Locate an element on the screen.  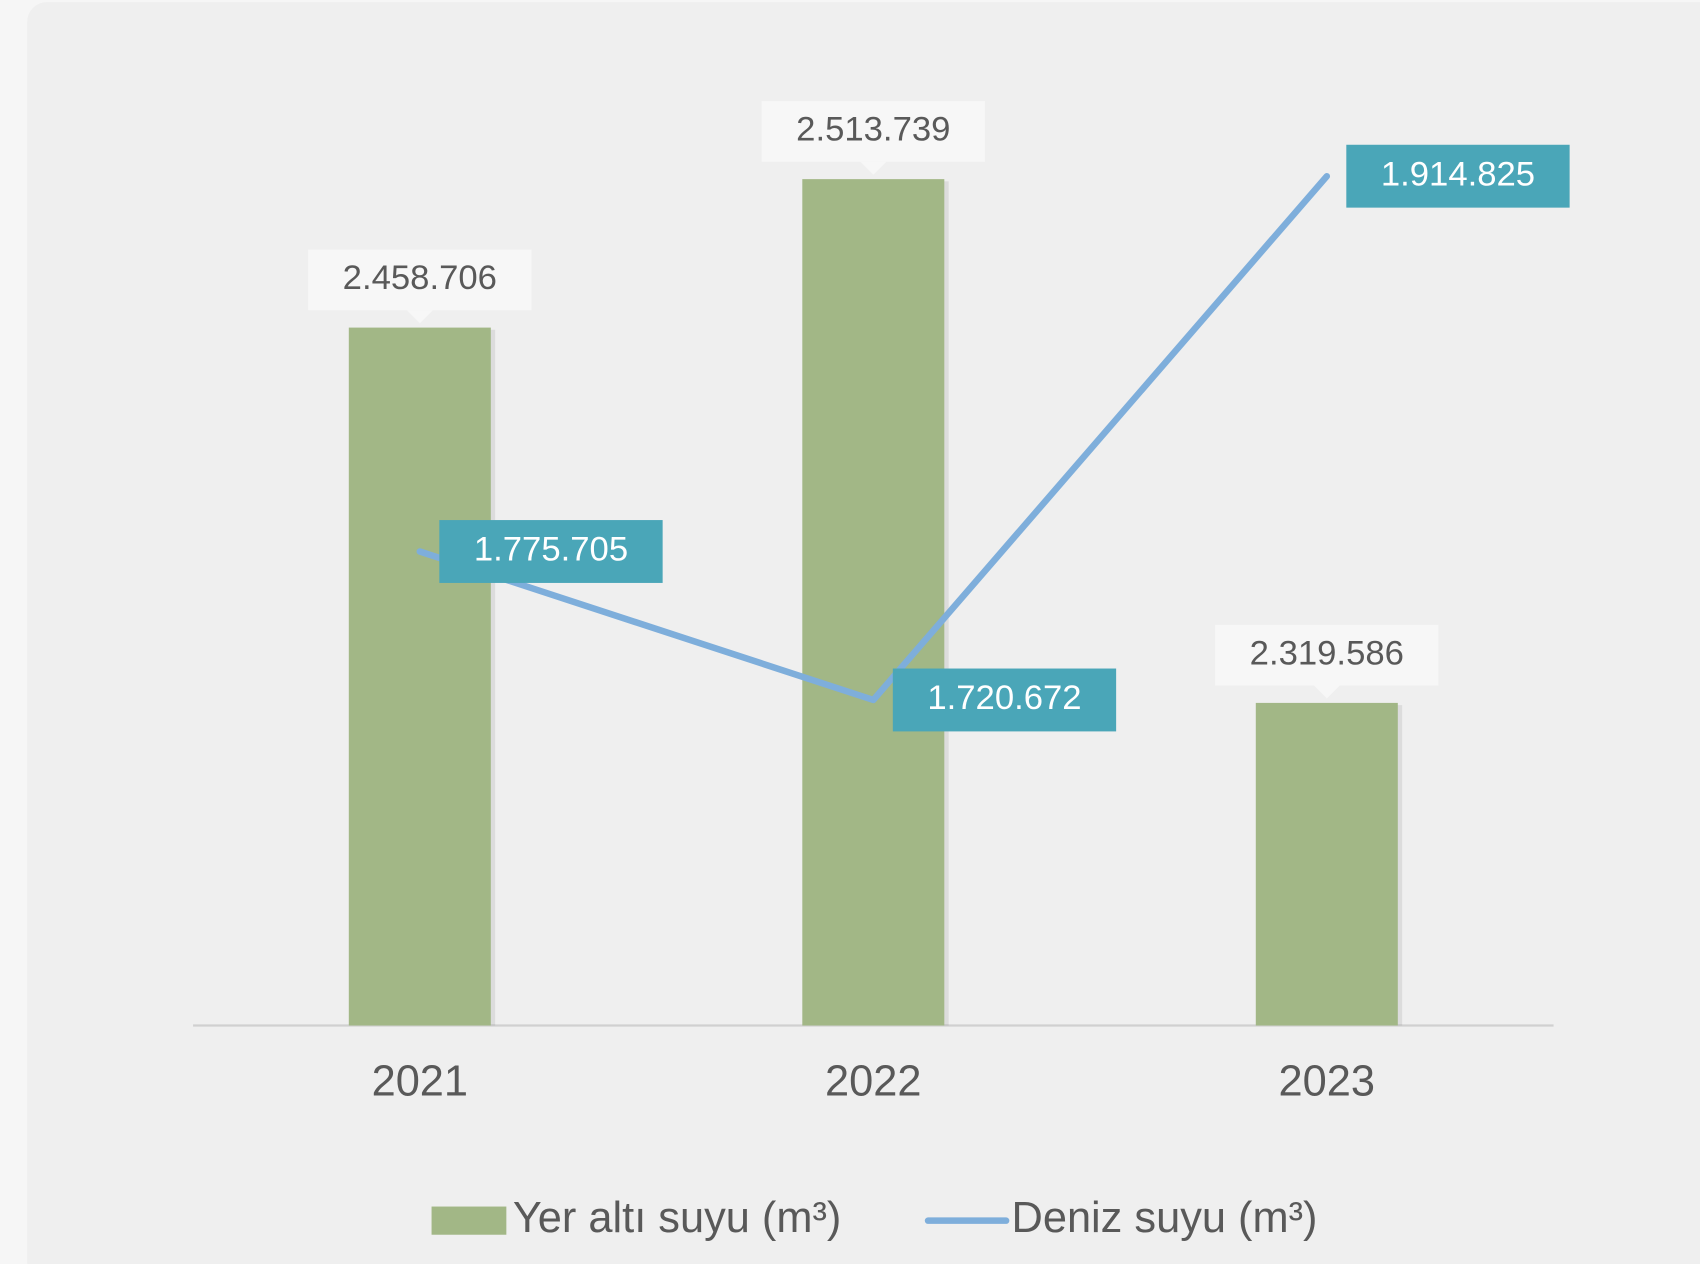
data-label: 2.513.739 is located at coordinates (873, 130).